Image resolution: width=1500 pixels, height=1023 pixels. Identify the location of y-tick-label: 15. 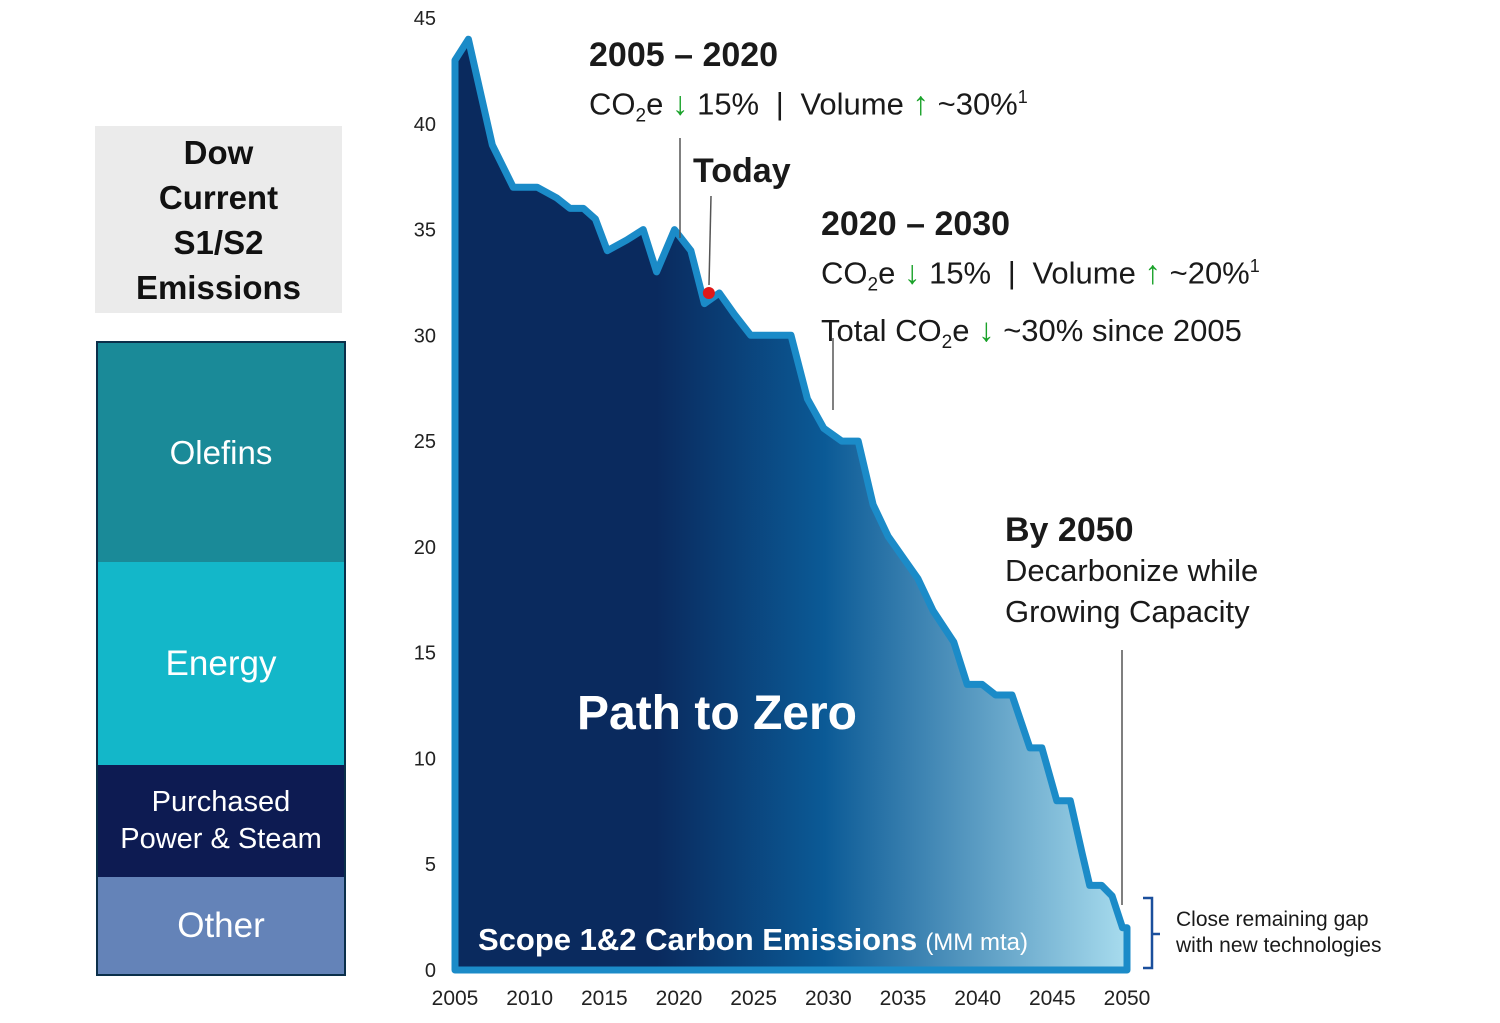
(425, 654).